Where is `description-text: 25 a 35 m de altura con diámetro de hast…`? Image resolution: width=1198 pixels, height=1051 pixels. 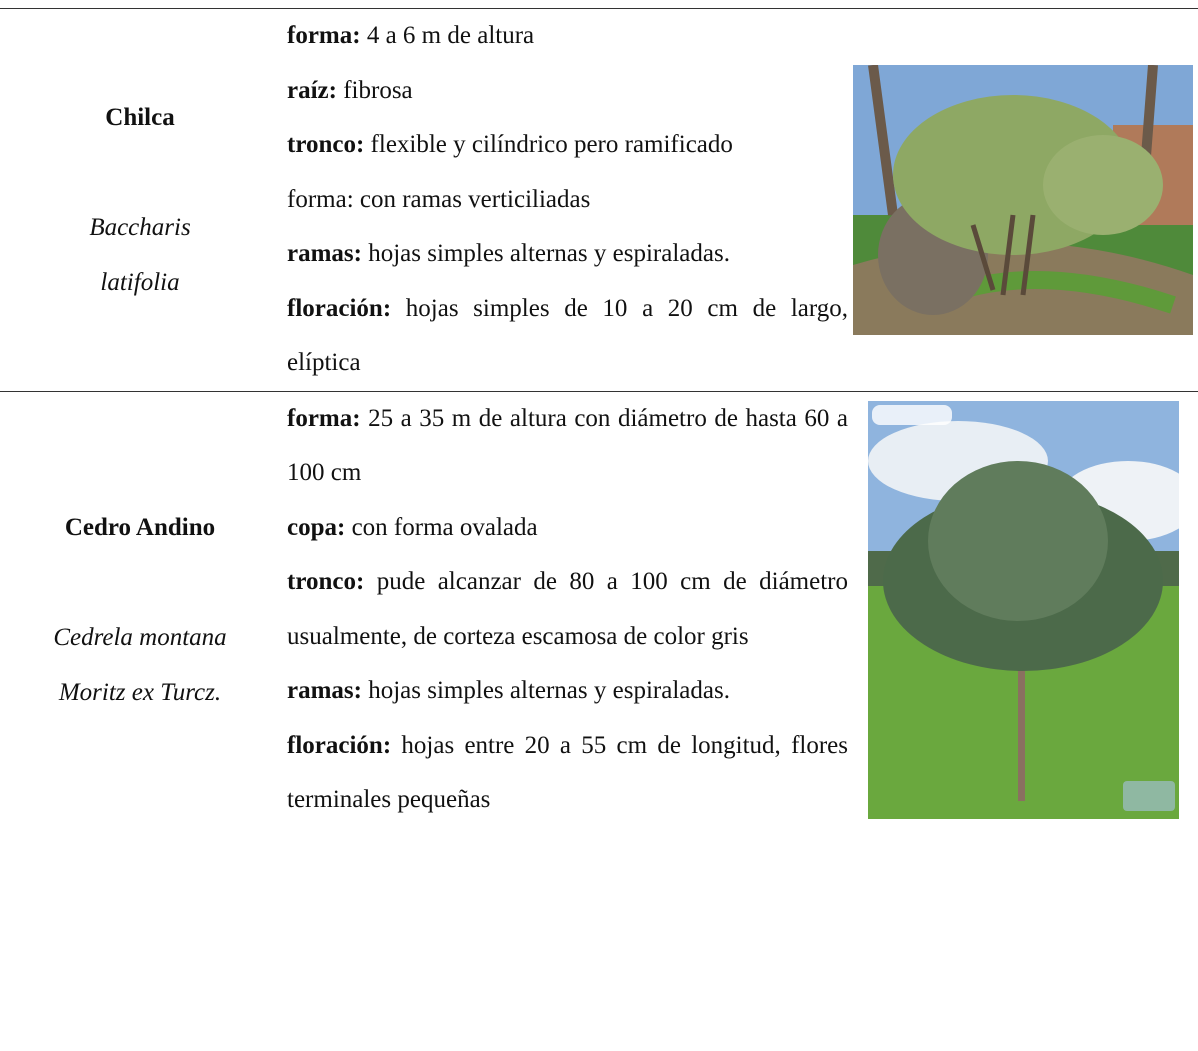
description-text: 25 a 35 m de altura con diámetro de hast… is located at coordinates (567, 445).